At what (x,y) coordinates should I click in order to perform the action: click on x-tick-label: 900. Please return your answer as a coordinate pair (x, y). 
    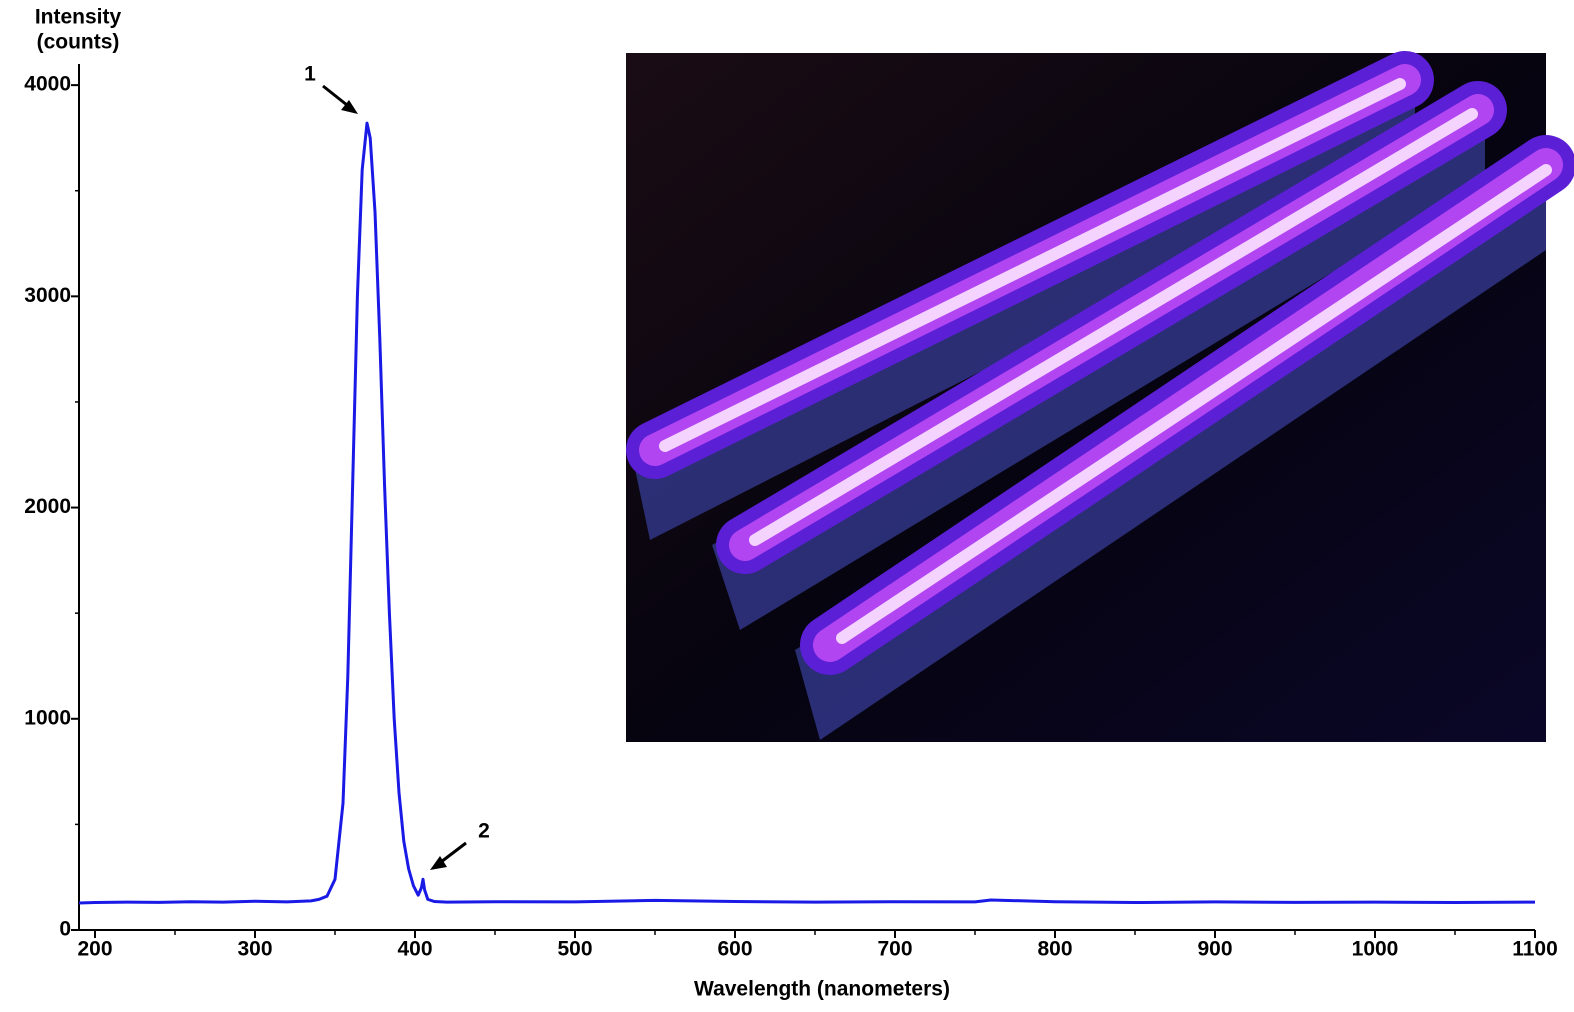
    Looking at the image, I should click on (1214, 949).